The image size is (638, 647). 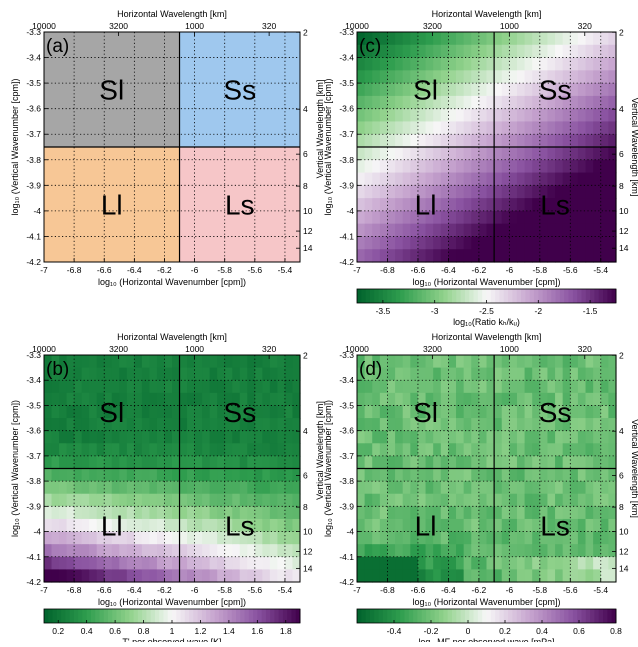 What do you see at coordinates (172, 14) in the screenshot?
I see `top-axis-label: Horizontal Wavelength [km]` at bounding box center [172, 14].